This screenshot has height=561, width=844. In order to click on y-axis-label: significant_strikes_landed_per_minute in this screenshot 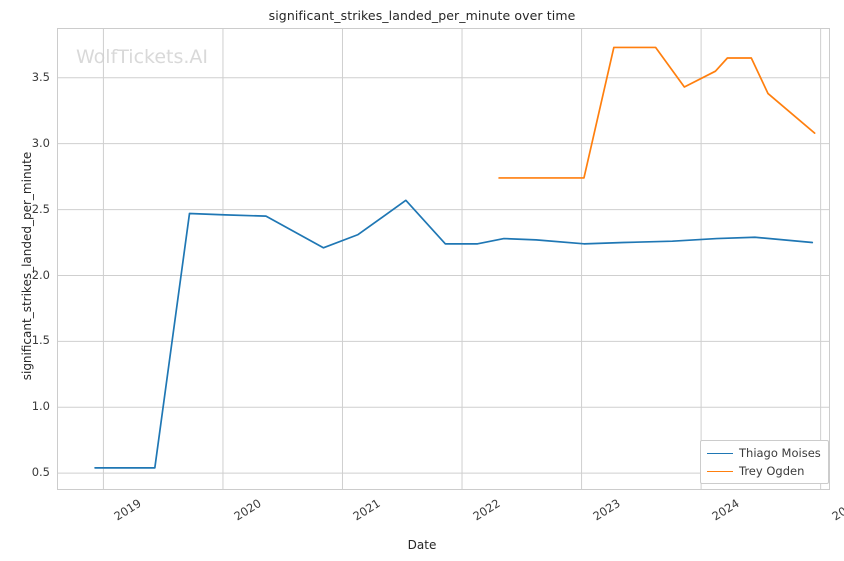, I will do `click(27, 266)`.